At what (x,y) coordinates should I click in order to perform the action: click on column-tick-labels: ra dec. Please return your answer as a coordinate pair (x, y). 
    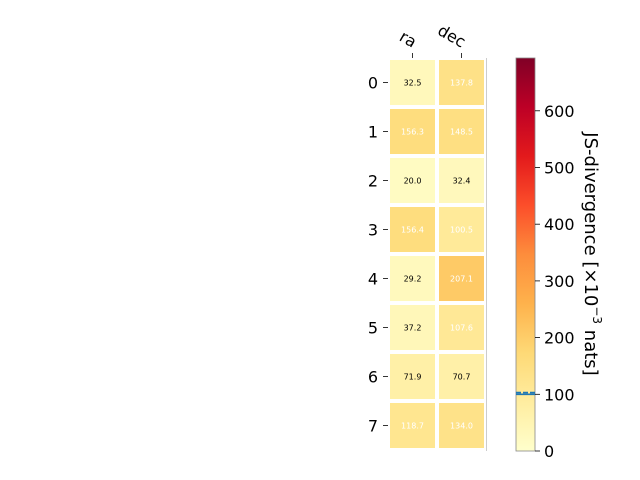
    Looking at the image, I should click on (432, 39).